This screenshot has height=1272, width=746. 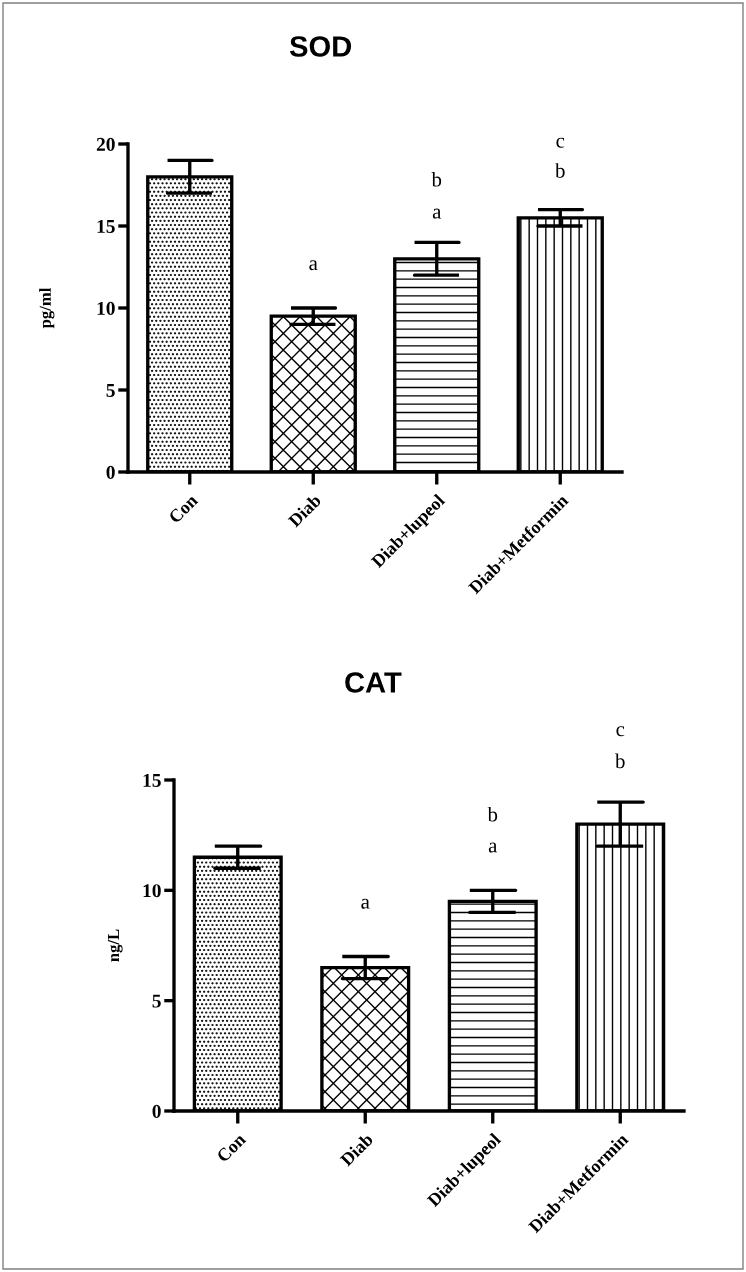 I want to click on y-axis-title: ng/L, so click(x=115, y=945).